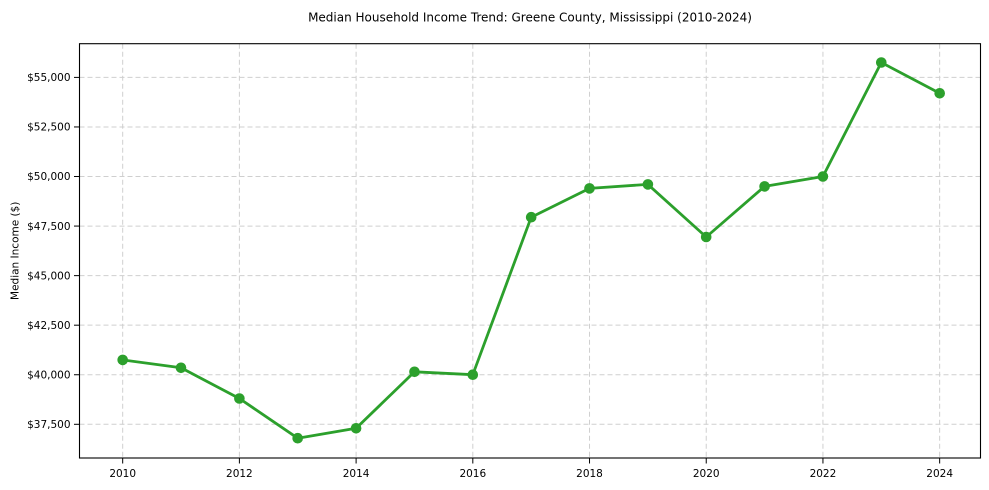  I want to click on data-point-2023, so click(881, 62).